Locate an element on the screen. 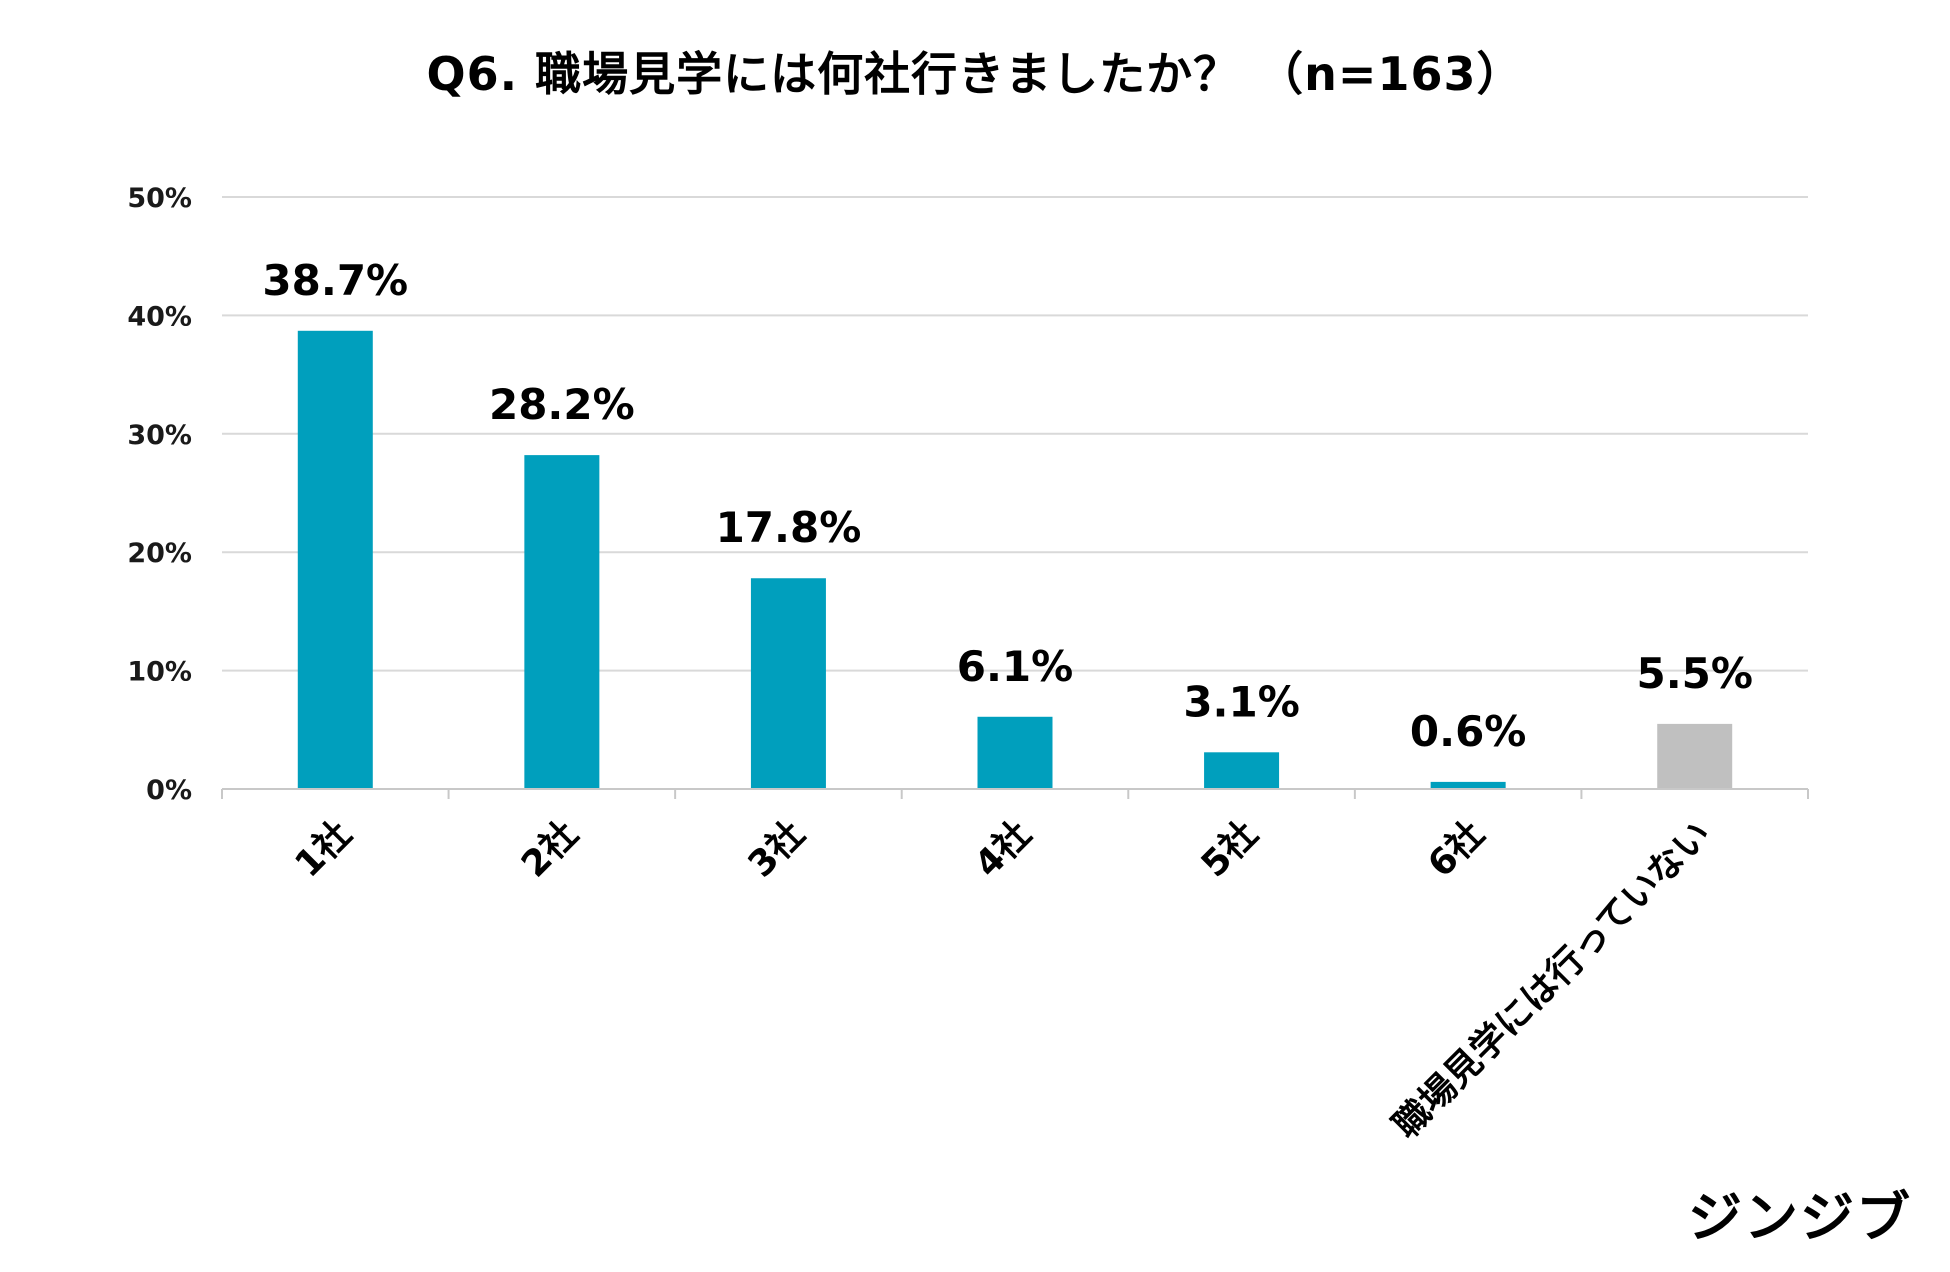  y-tick-label: 30% is located at coordinates (159, 435).